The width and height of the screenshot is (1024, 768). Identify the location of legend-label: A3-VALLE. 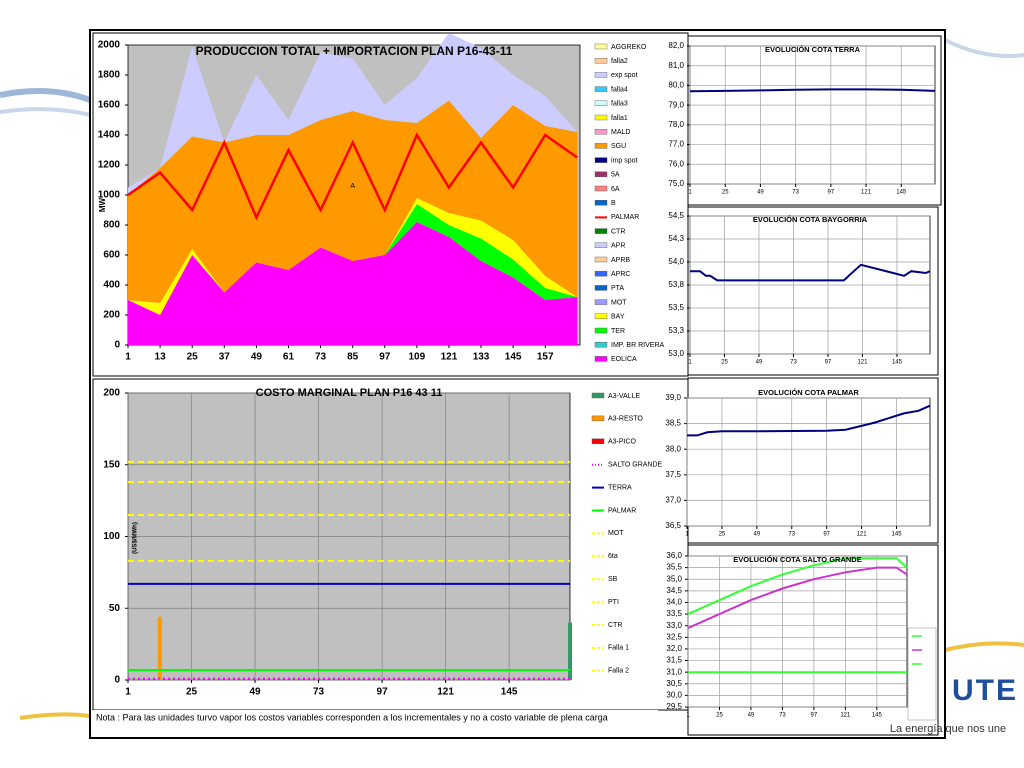
(624, 396).